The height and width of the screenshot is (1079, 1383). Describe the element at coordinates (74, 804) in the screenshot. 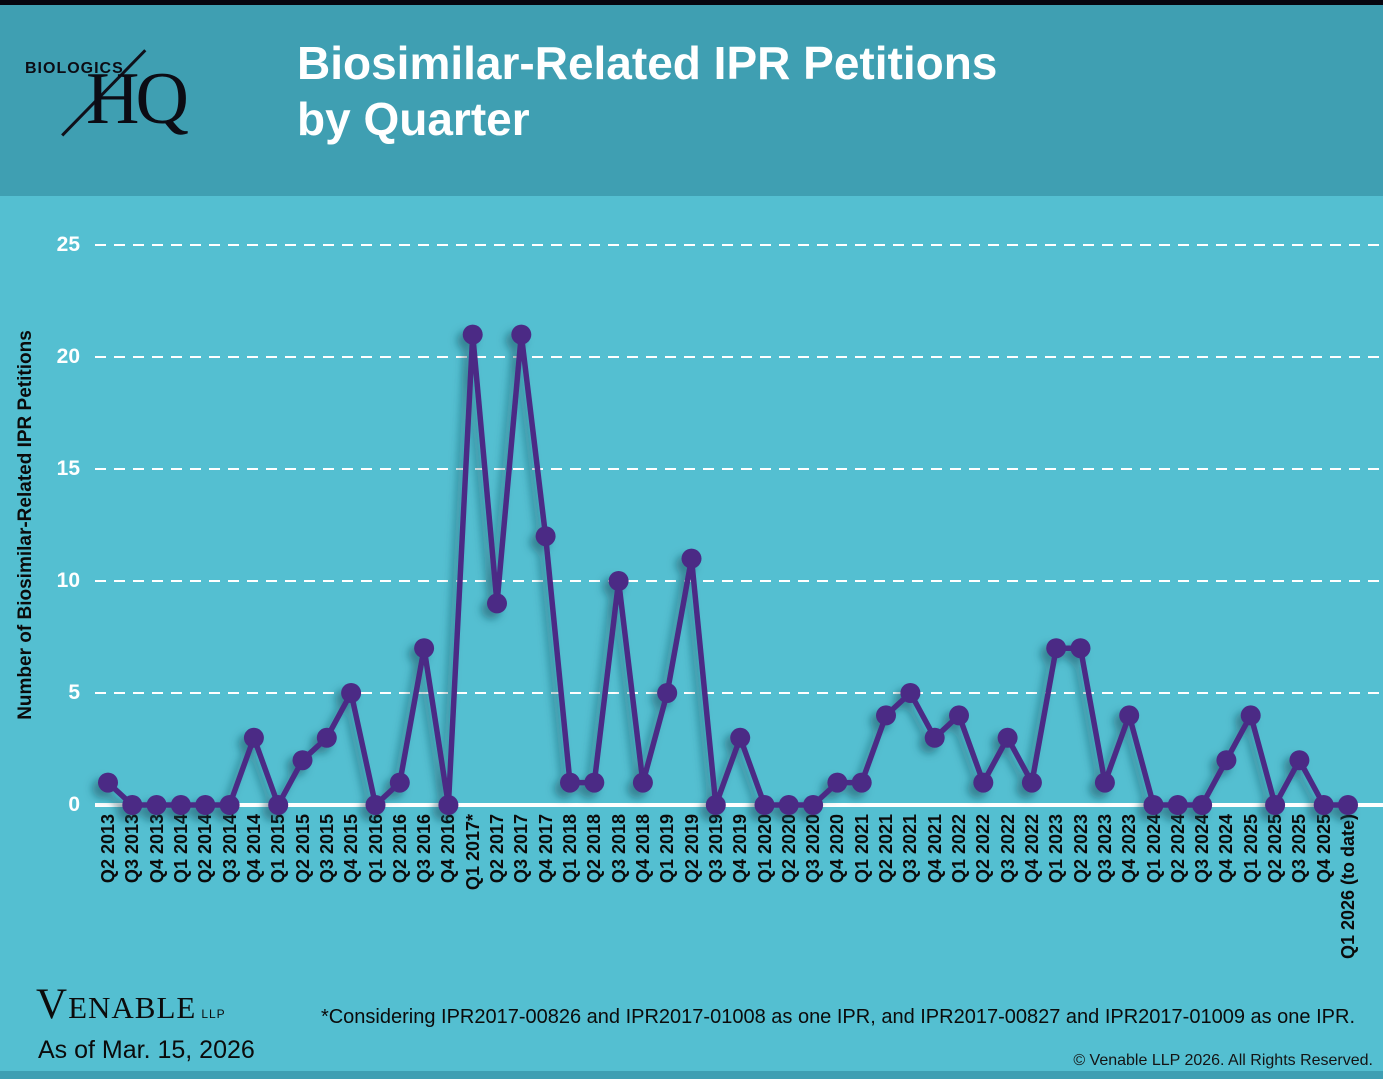

I see `y-tick-0: 0` at that location.